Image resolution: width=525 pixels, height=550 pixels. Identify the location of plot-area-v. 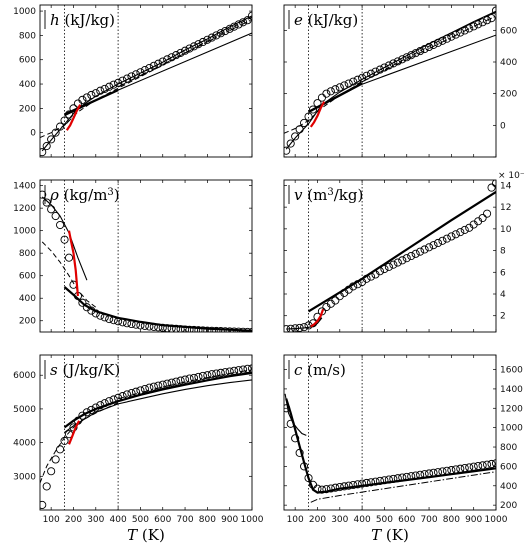
(390, 256).